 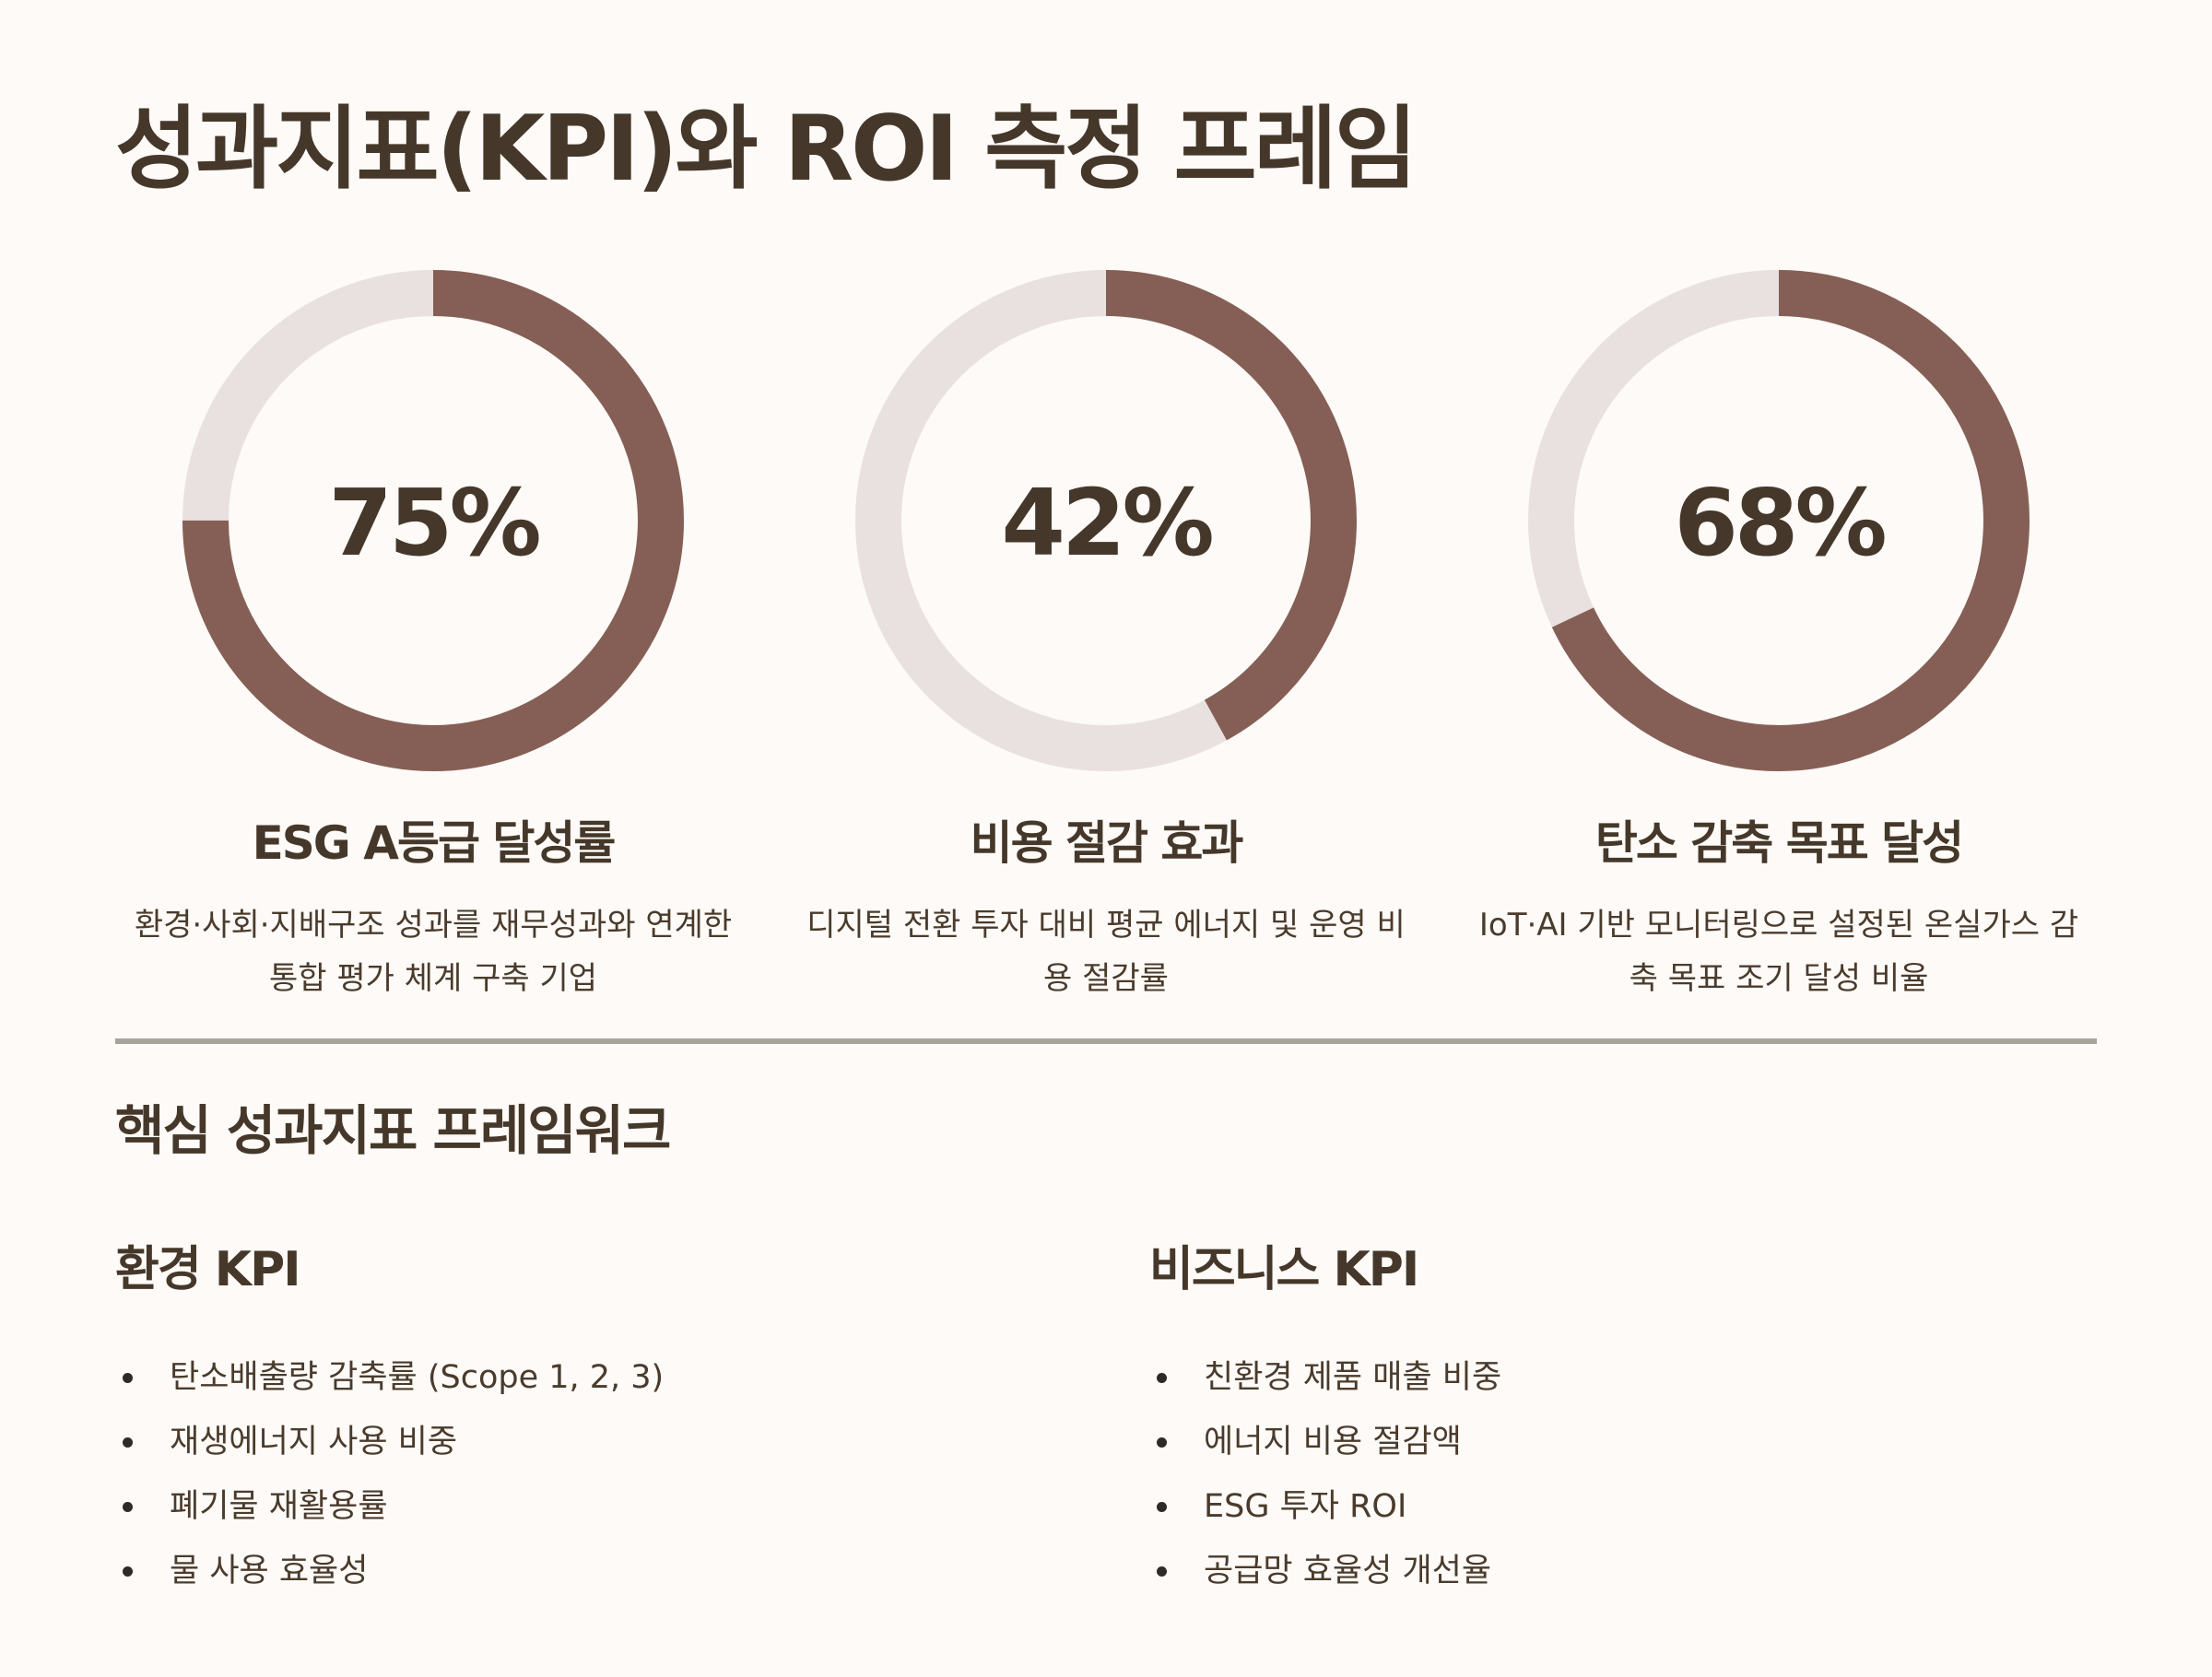 What do you see at coordinates (279, 1506) in the screenshot?
I see `list-item-text: 폐기물 재활용률` at bounding box center [279, 1506].